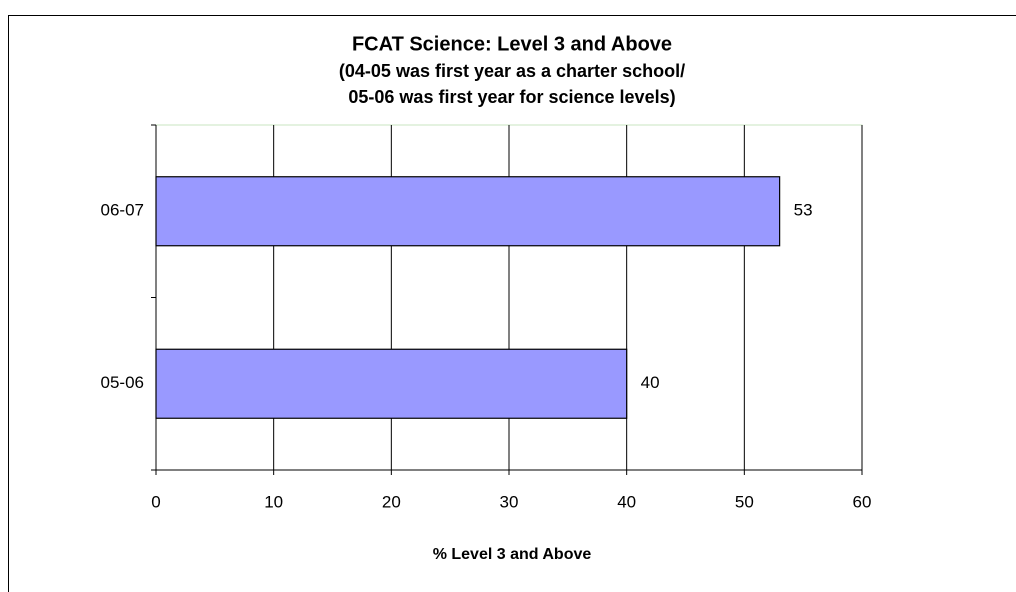 Image resolution: width=1016 pixels, height=592 pixels. Describe the element at coordinates (122, 382) in the screenshot. I see `y-tick-label: 05-06` at that location.